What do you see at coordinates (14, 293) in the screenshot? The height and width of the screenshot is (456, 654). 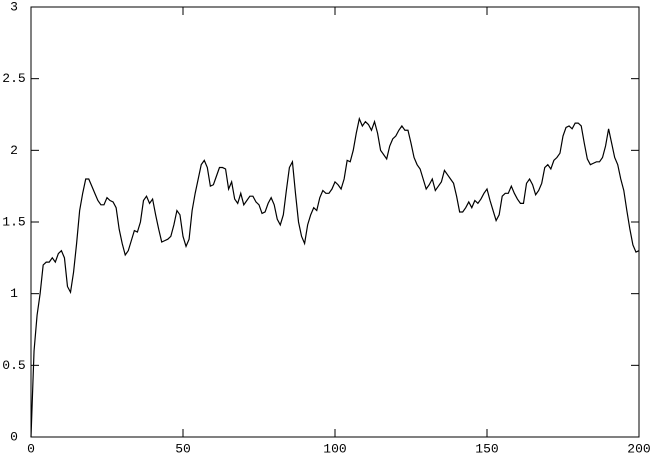 I see `y-tick-label: 1` at bounding box center [14, 293].